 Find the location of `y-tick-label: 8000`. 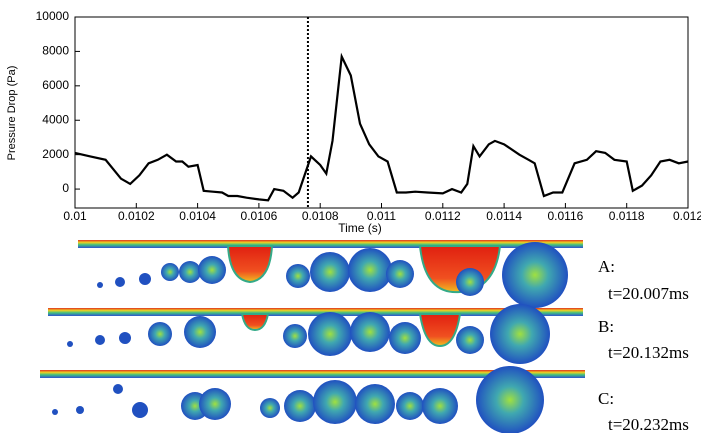

y-tick-label: 8000 is located at coordinates (55, 51).